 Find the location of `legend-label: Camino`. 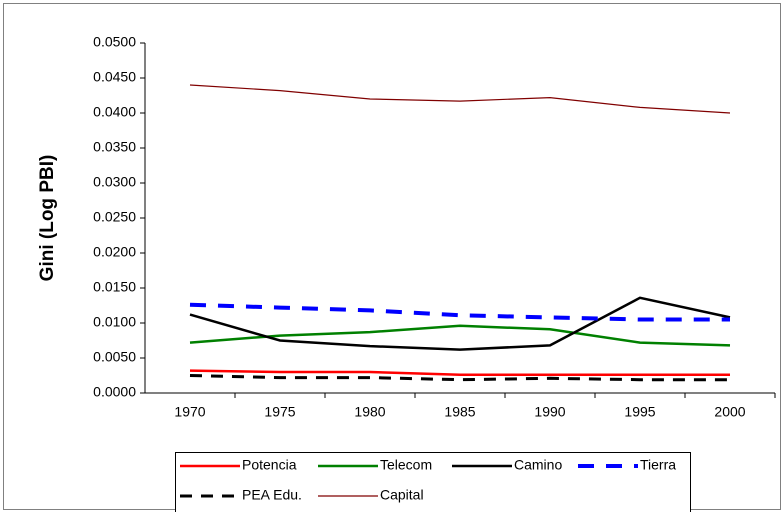

legend-label: Camino is located at coordinates (538, 465).